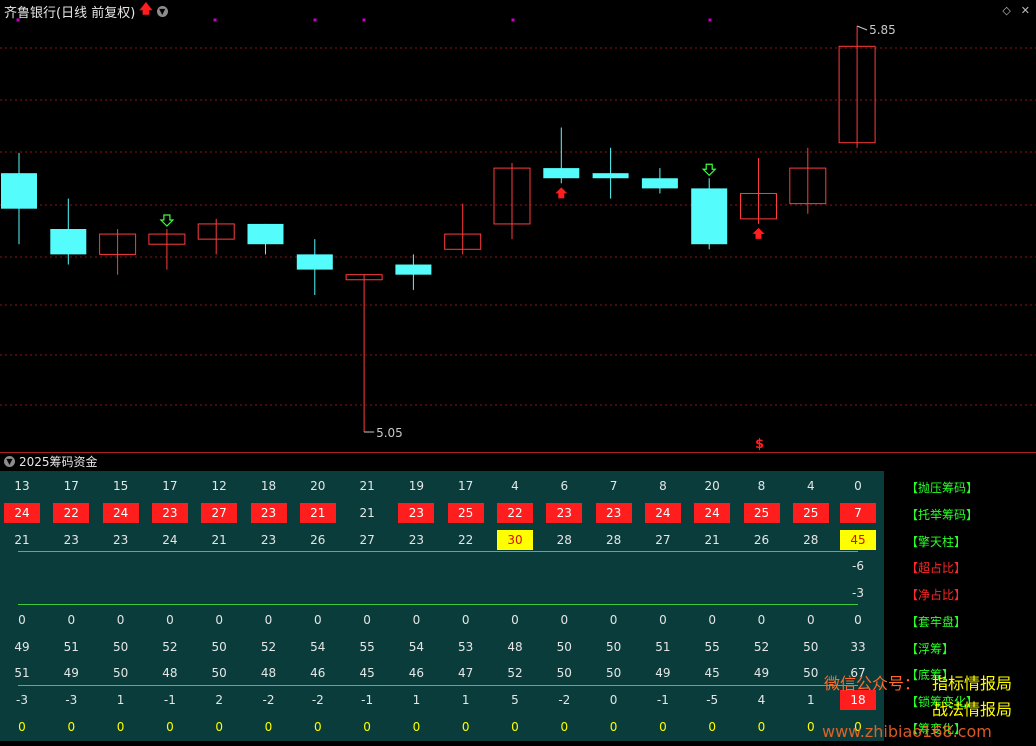 This screenshot has height=746, width=1036. What do you see at coordinates (58, 462) in the screenshot?
I see `indicator-title: 2025筹码资金` at bounding box center [58, 462].